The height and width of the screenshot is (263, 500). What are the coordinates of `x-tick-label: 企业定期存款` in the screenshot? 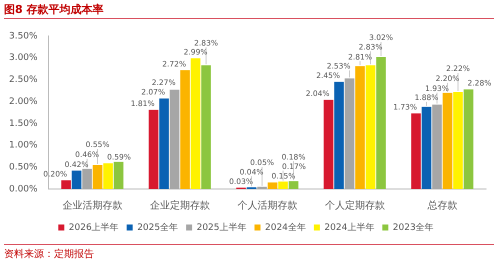 It's located at (180, 206).